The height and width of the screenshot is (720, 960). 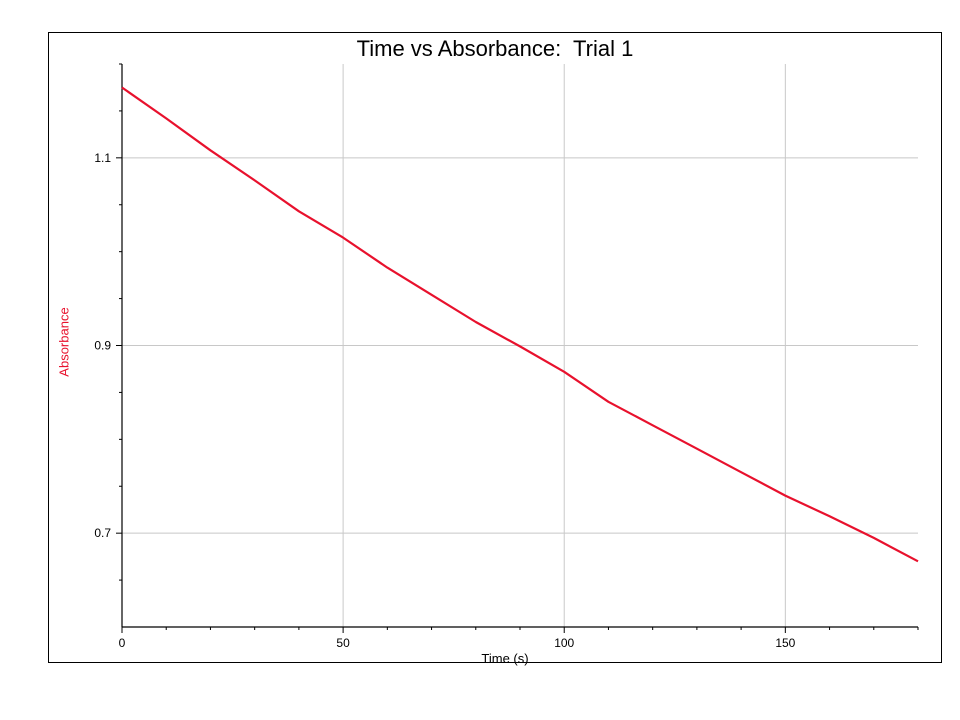 What do you see at coordinates (102, 533) in the screenshot?
I see `y-tick-label: 0.7` at bounding box center [102, 533].